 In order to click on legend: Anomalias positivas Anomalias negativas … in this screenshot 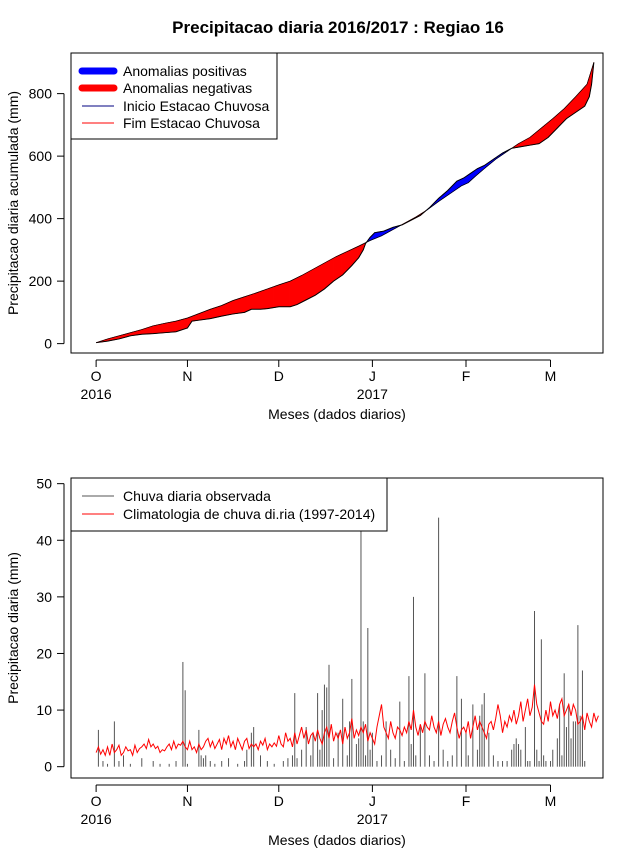, I will do `click(174, 96)`.